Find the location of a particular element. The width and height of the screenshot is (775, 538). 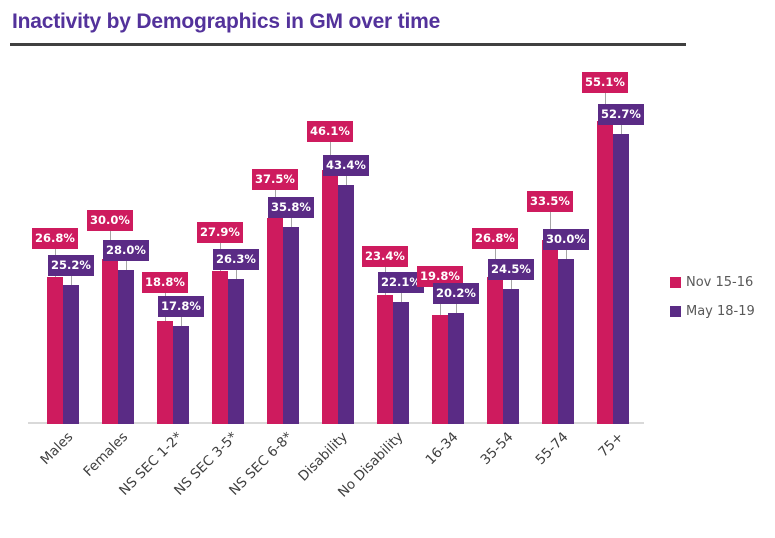

x-axis-label: 16-34 is located at coordinates (442, 449).